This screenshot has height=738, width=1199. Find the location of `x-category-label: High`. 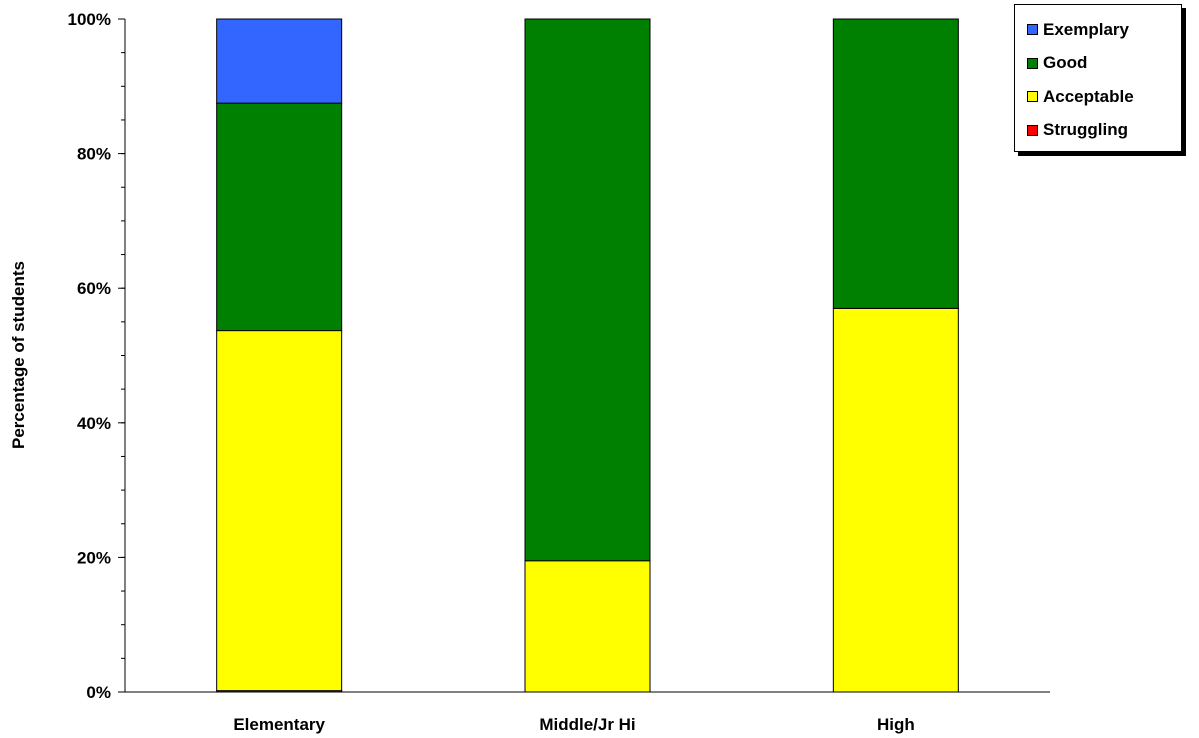

x-category-label: High is located at coordinates (896, 724).